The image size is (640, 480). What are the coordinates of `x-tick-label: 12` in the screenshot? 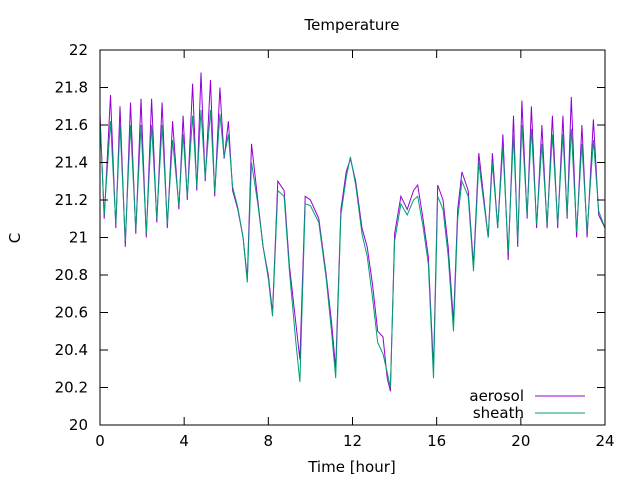 It's located at (352, 441).